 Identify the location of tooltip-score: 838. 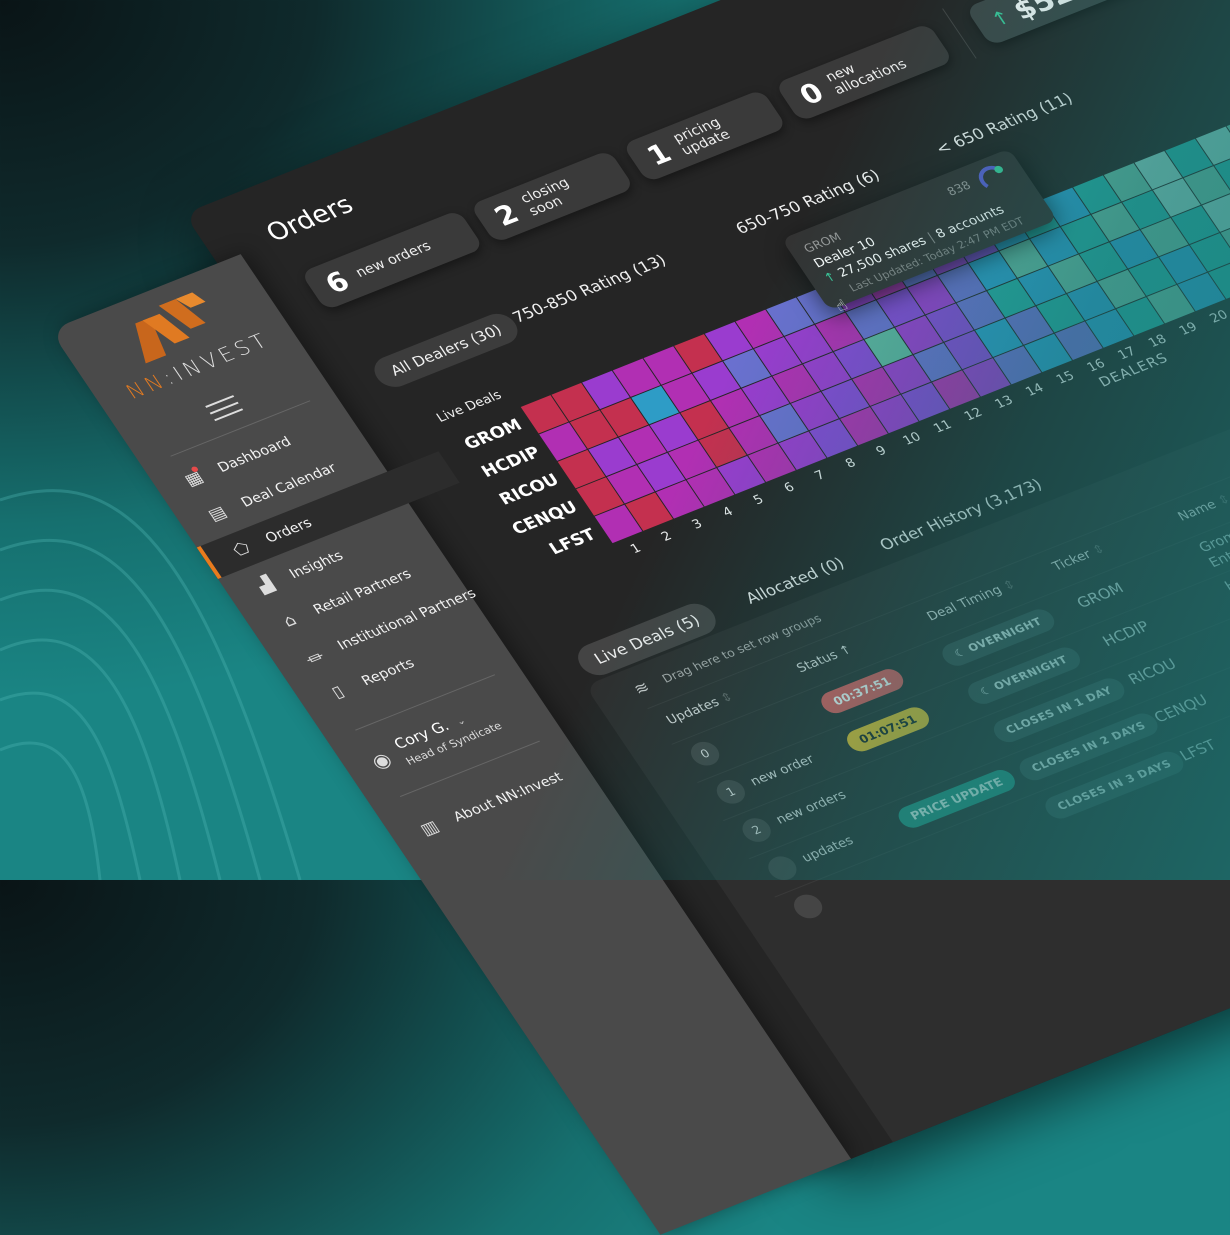
(959, 188).